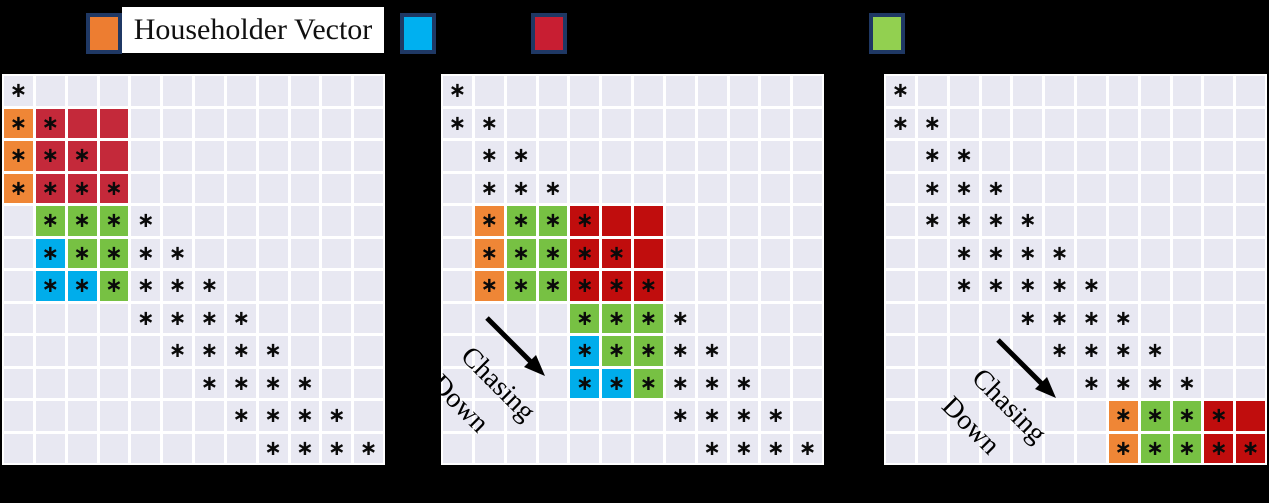  Describe the element at coordinates (104, 33) in the screenshot. I see `legend-swatch-householder-vector` at that location.